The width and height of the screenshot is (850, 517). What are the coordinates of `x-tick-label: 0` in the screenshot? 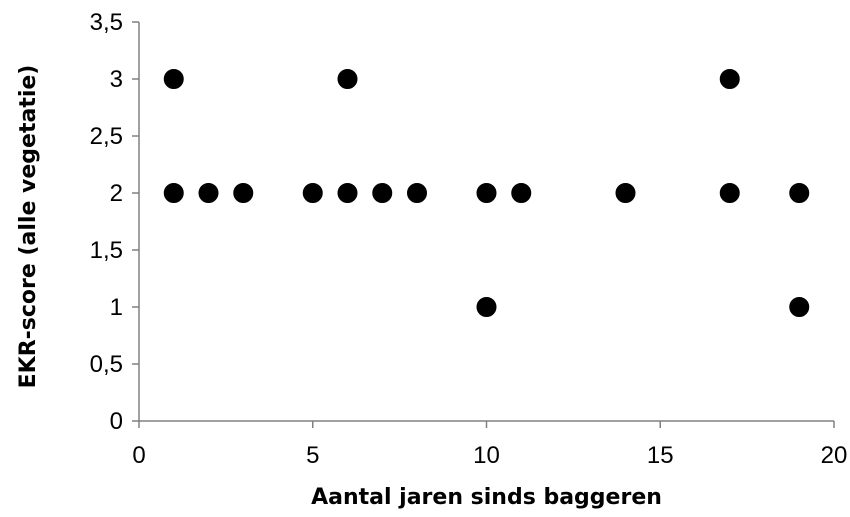 It's located at (138, 455).